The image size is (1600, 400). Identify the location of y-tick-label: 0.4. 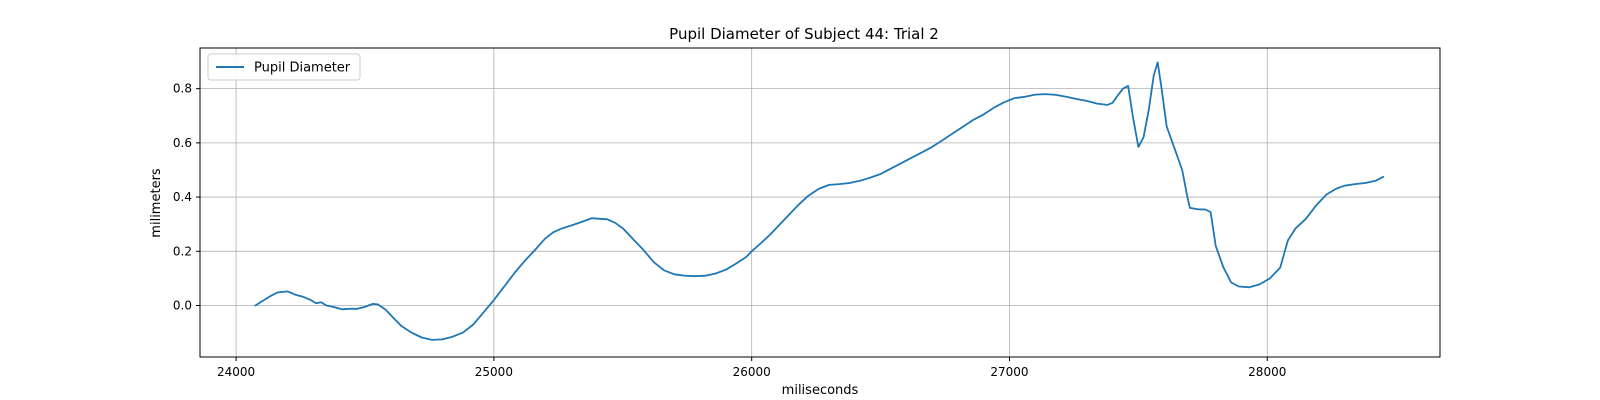
(182, 197).